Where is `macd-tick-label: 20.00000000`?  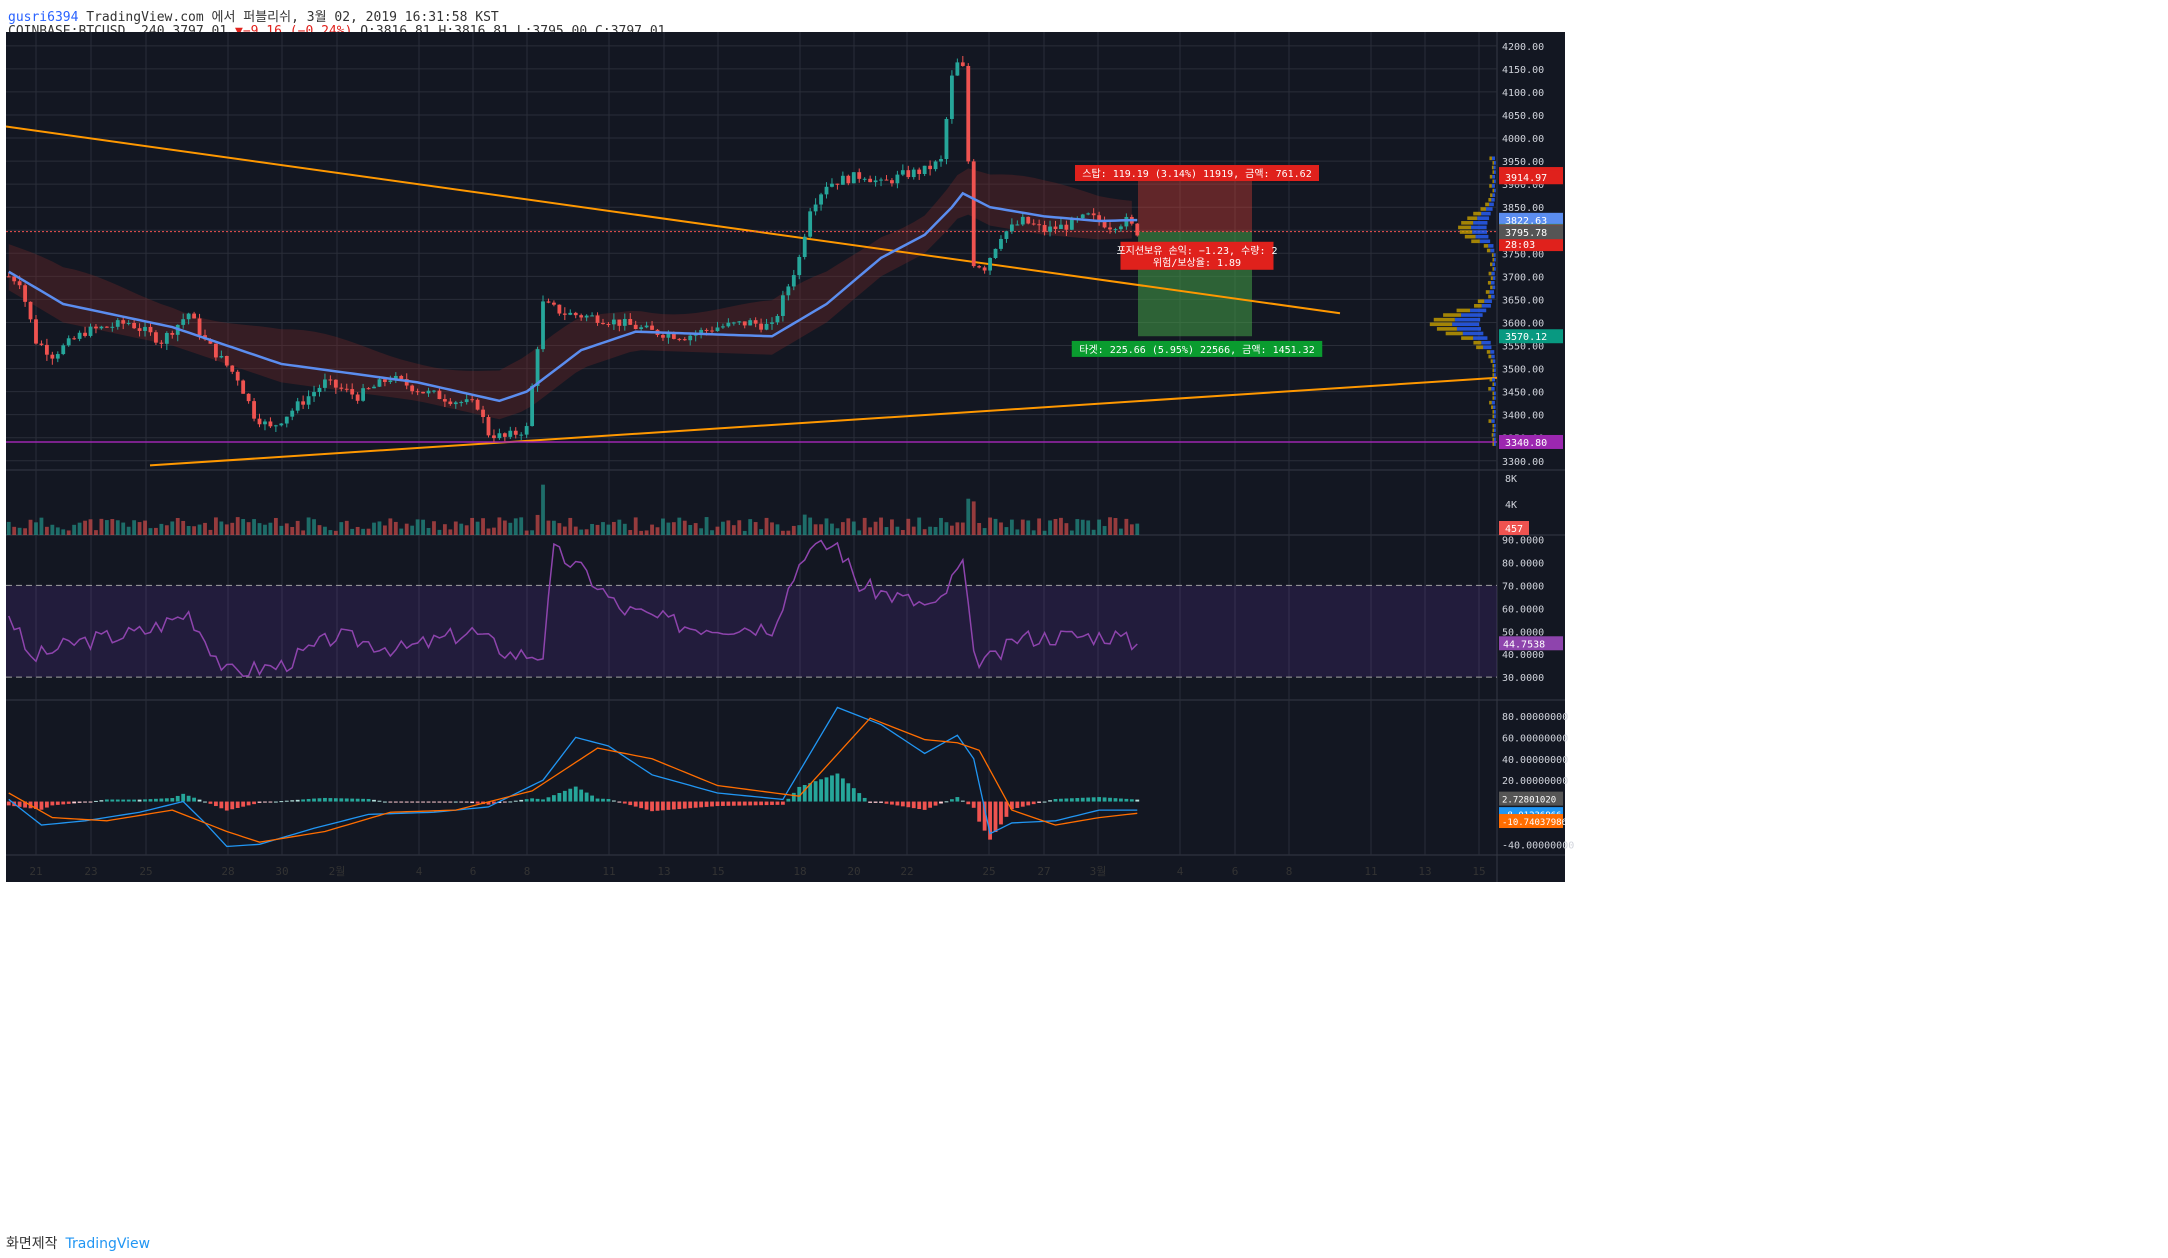
macd-tick-label: 20.00000000 is located at coordinates (1535, 781).